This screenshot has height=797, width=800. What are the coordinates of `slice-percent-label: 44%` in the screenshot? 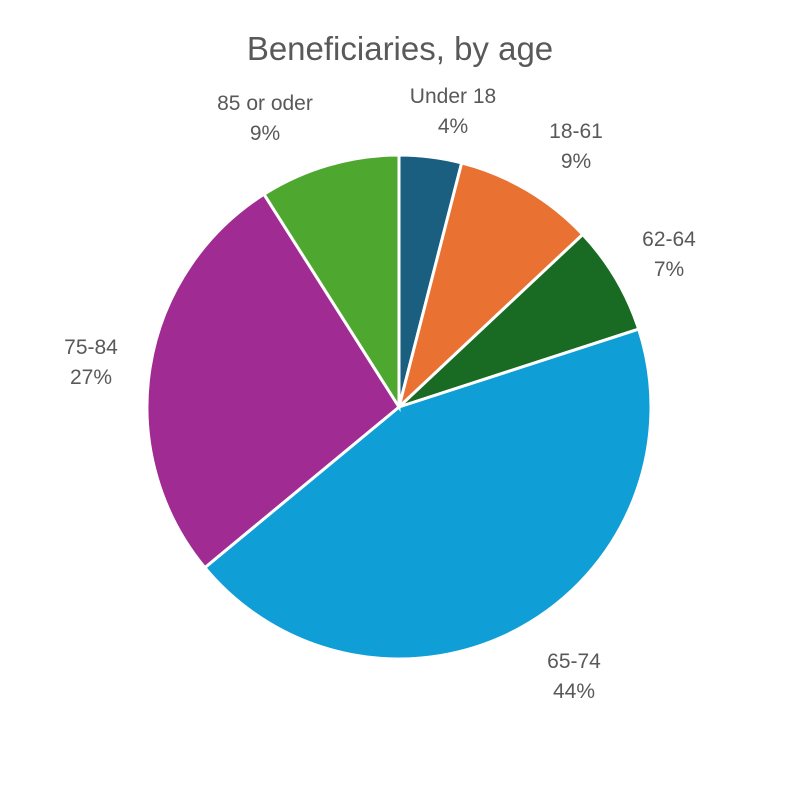 It's located at (574, 691).